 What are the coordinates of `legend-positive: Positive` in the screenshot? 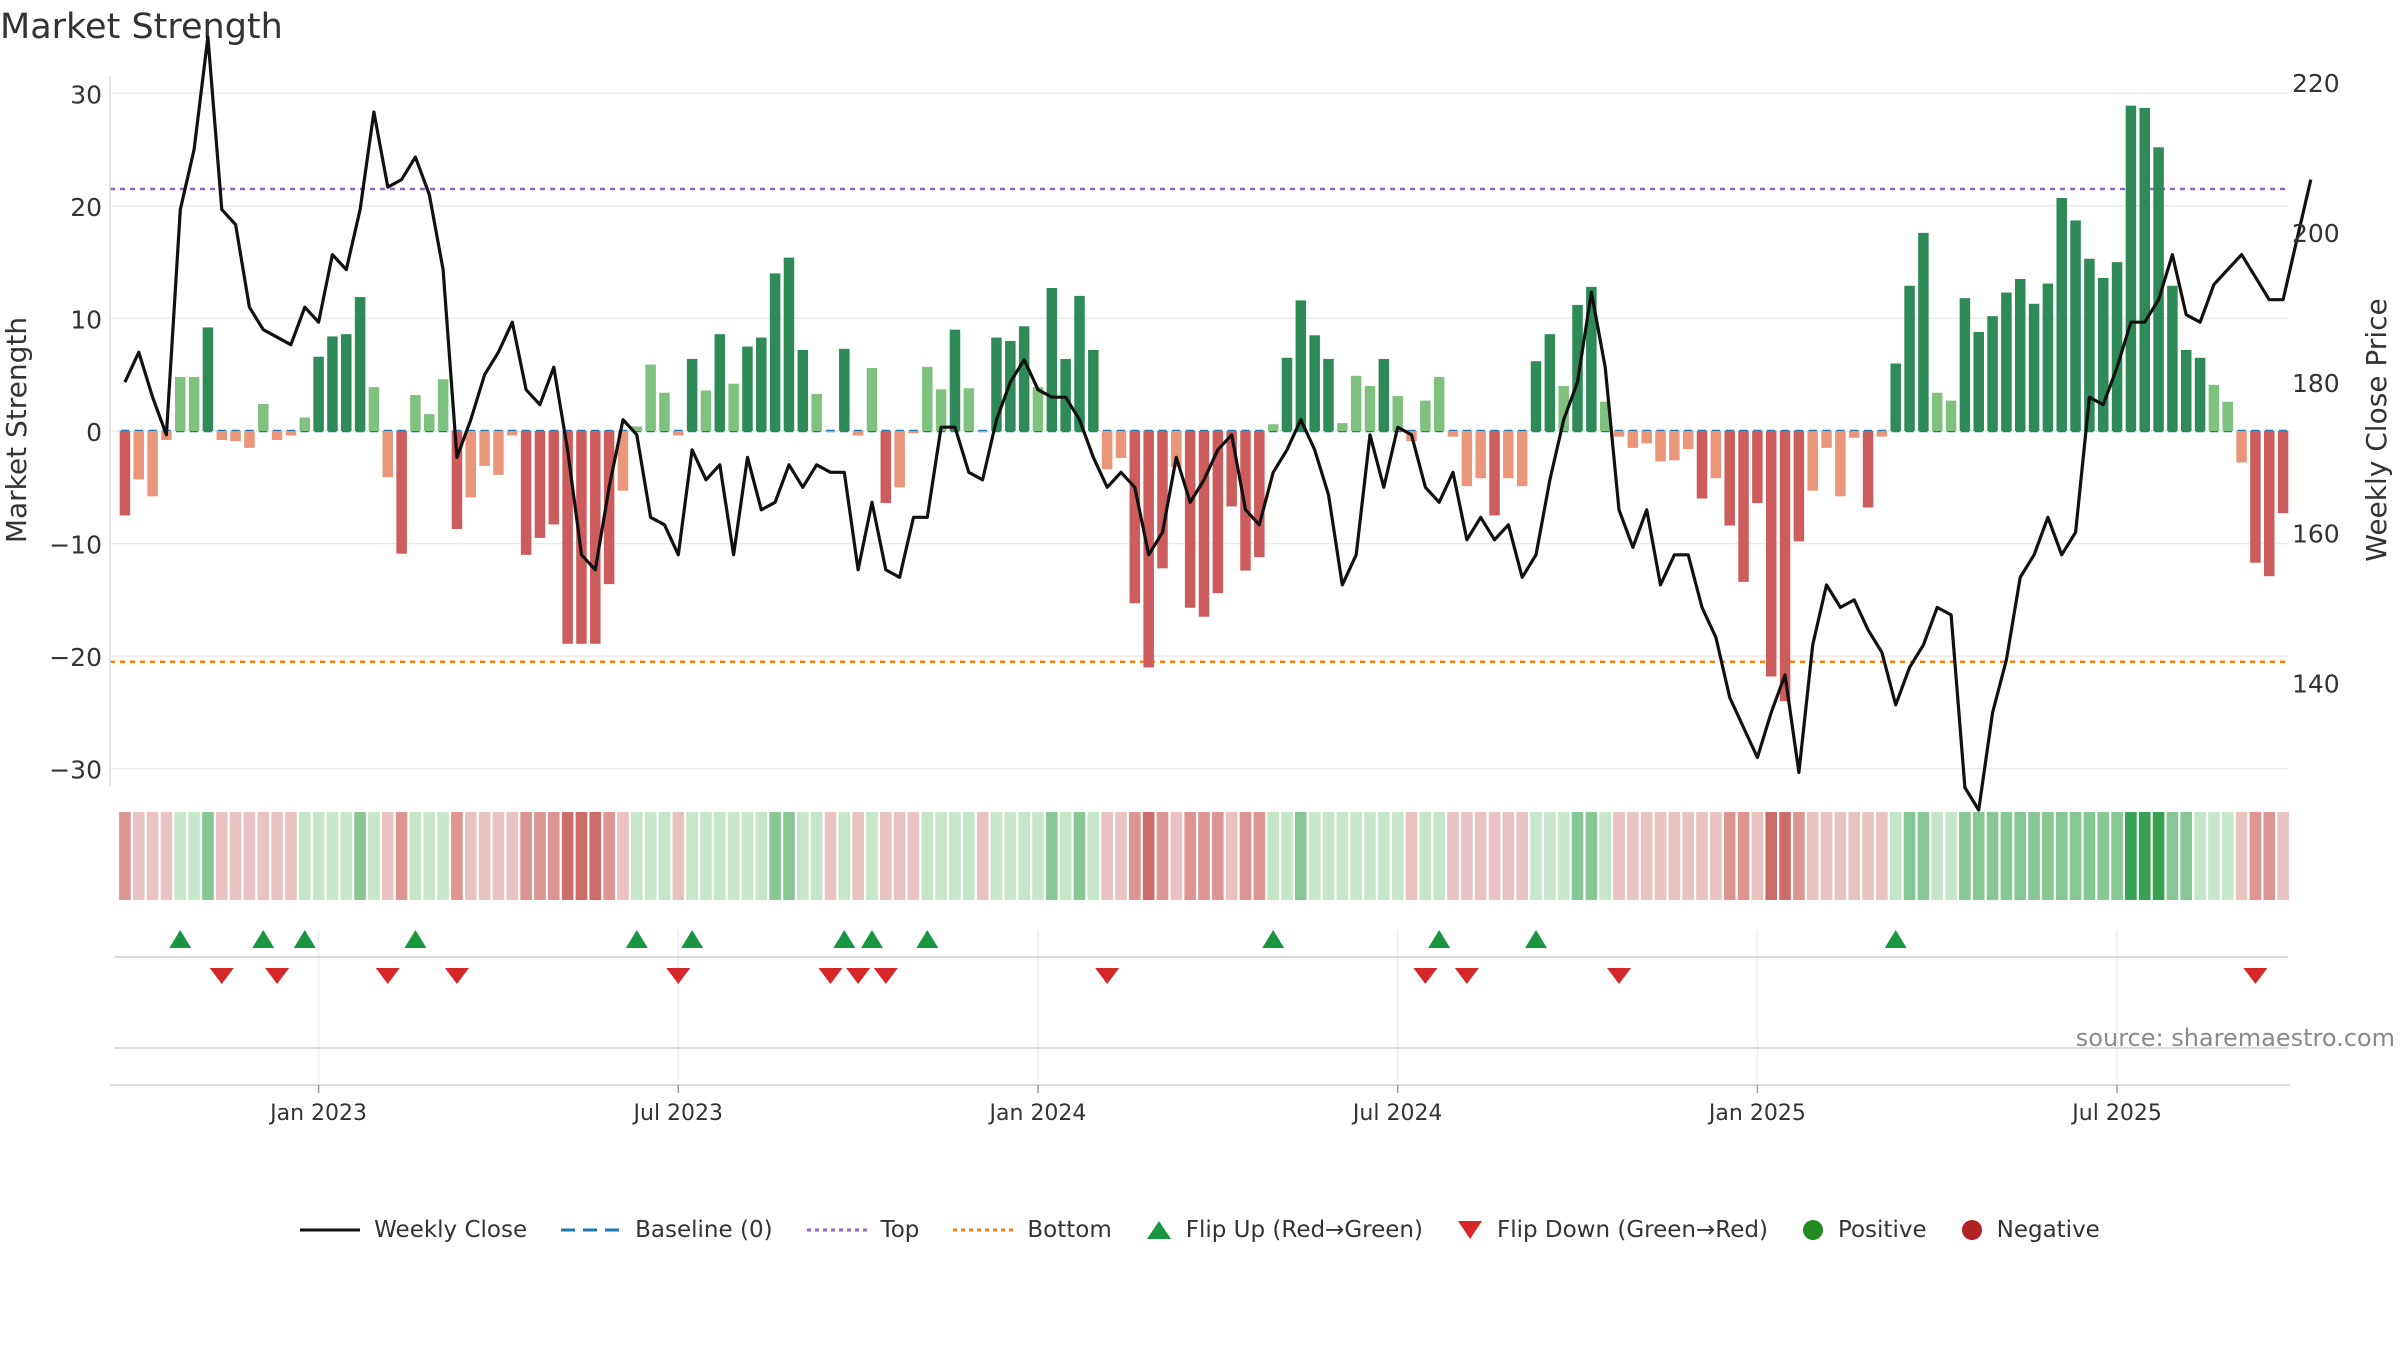 It's located at (1864, 1230).